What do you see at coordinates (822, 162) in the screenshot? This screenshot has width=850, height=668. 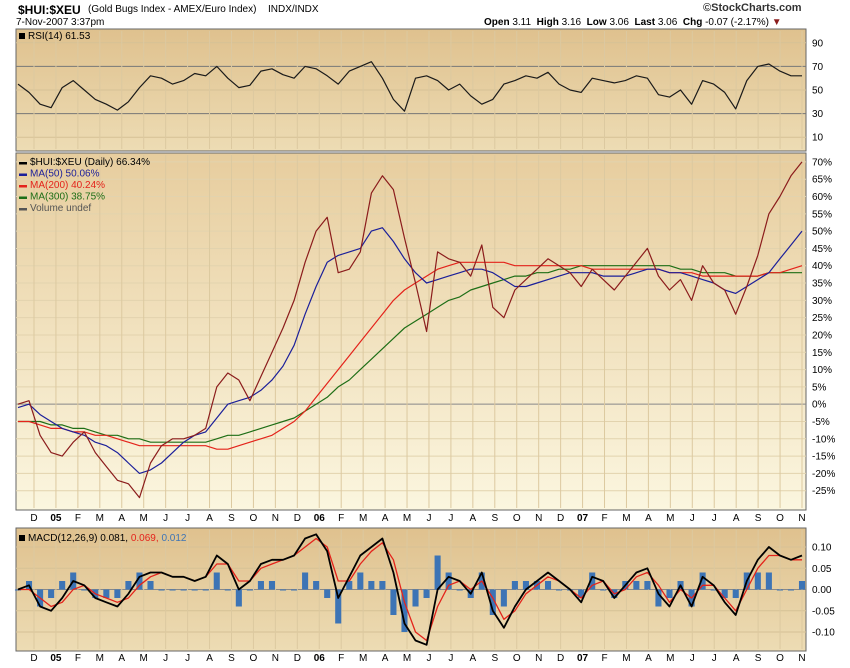 I see `price-axis-tick: 70%` at bounding box center [822, 162].